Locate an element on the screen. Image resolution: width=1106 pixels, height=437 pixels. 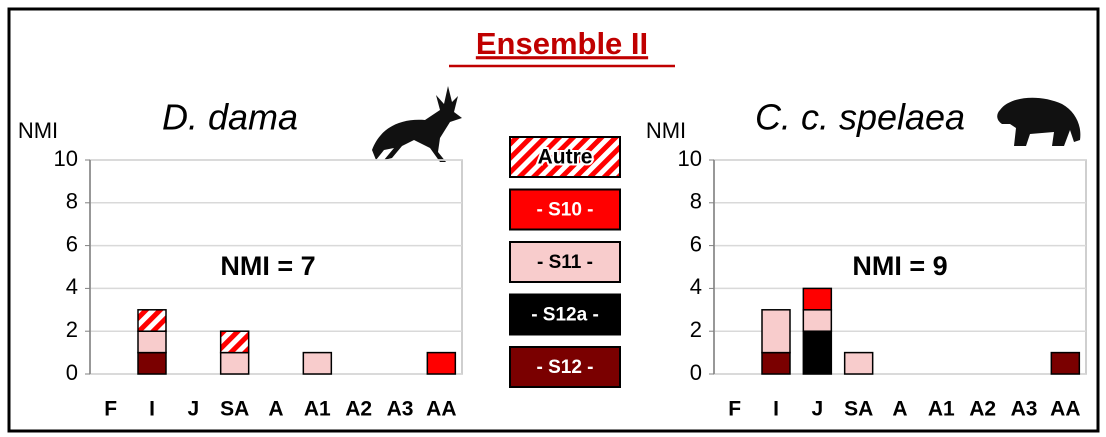
figure-title: Ensemble II is located at coordinates (562, 43).